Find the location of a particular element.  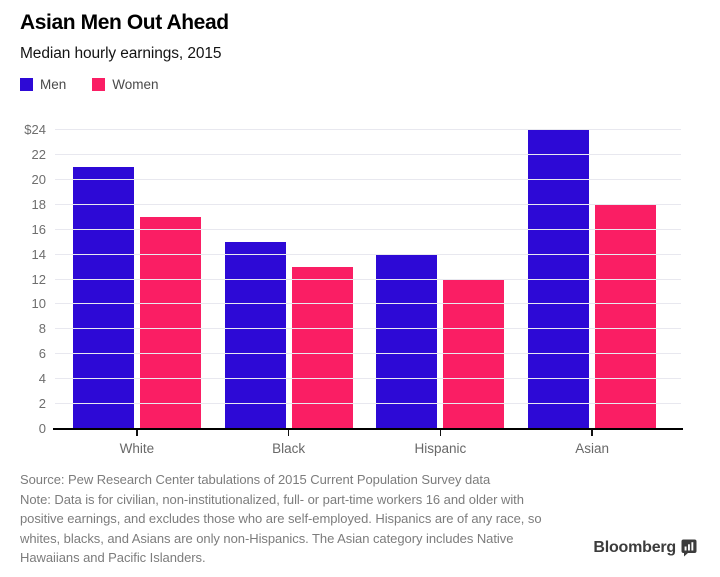

bar-asian-men is located at coordinates (559, 279).